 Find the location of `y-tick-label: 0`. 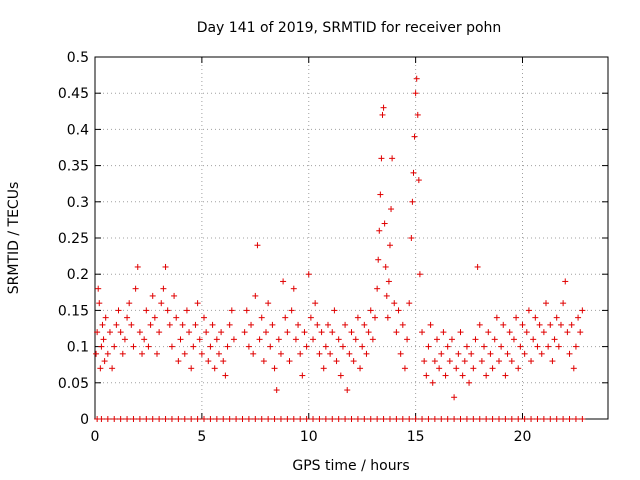

y-tick-label: 0 is located at coordinates (84, 420).